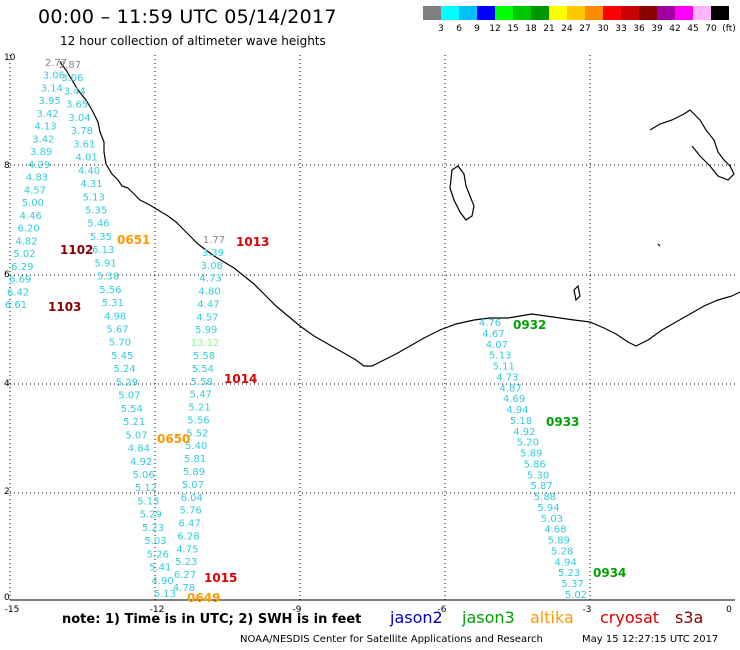  Describe the element at coordinates (650, 639) in the screenshot. I see `timestamp: May 15 12:27:15 UTC 2017` at that location.